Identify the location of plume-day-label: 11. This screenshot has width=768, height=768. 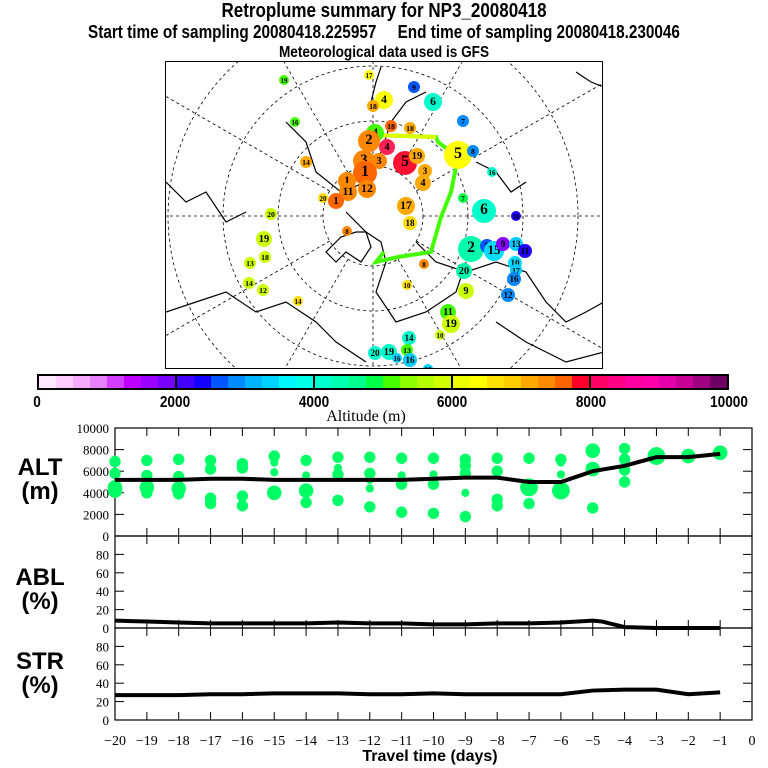
(347, 191).